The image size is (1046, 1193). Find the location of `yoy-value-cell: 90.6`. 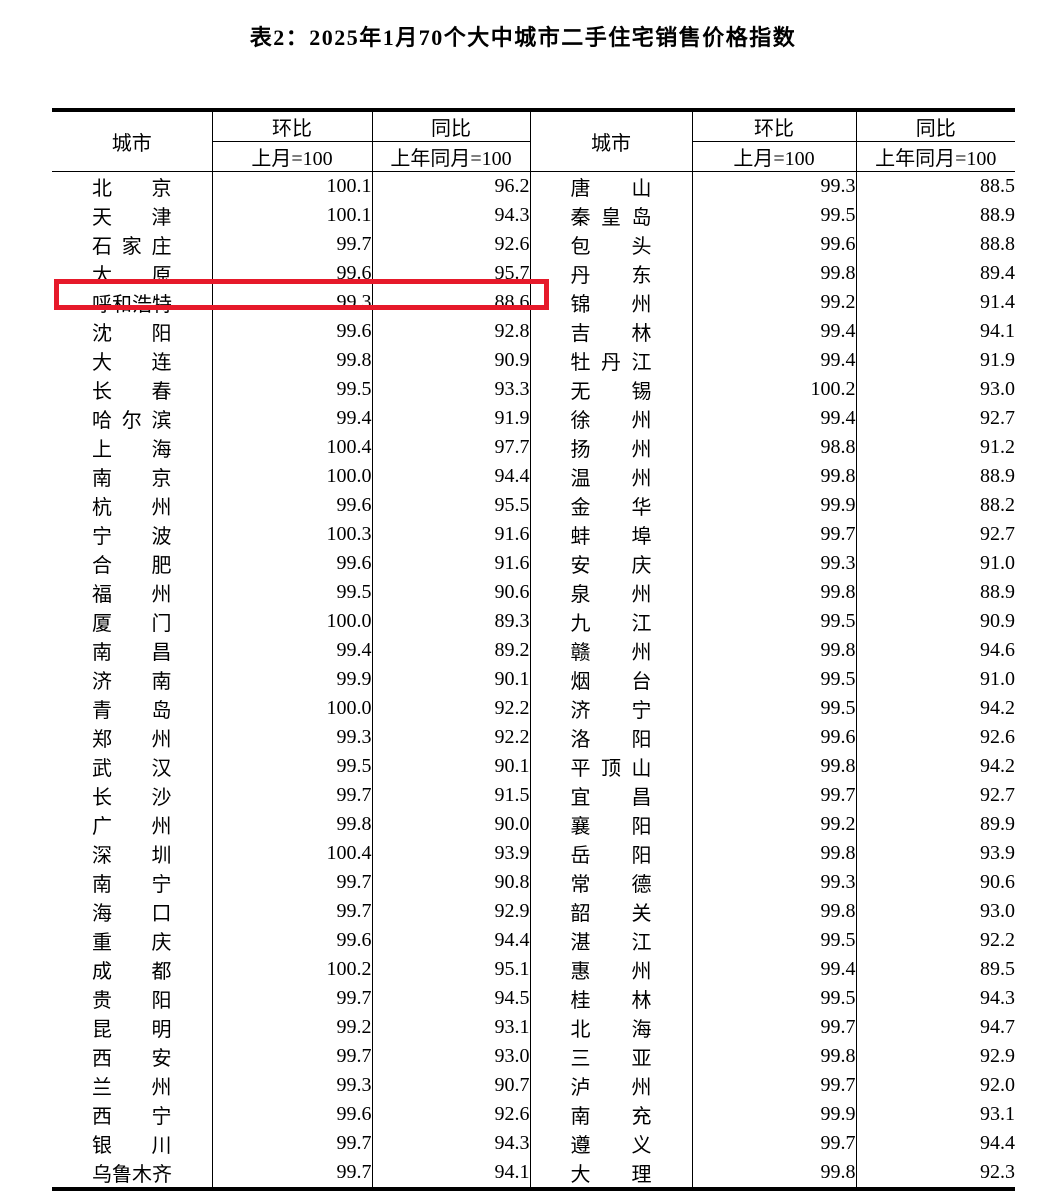

yoy-value-cell: 90.6 is located at coordinates (997, 882).